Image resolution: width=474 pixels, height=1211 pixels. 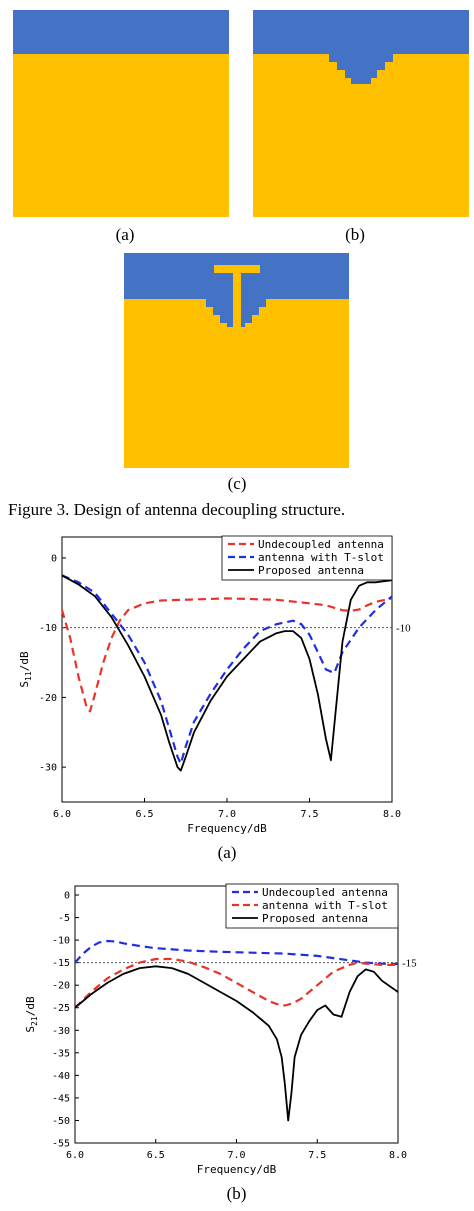 What do you see at coordinates (64, 918) in the screenshot?
I see `y-tick-label: -5` at bounding box center [64, 918].